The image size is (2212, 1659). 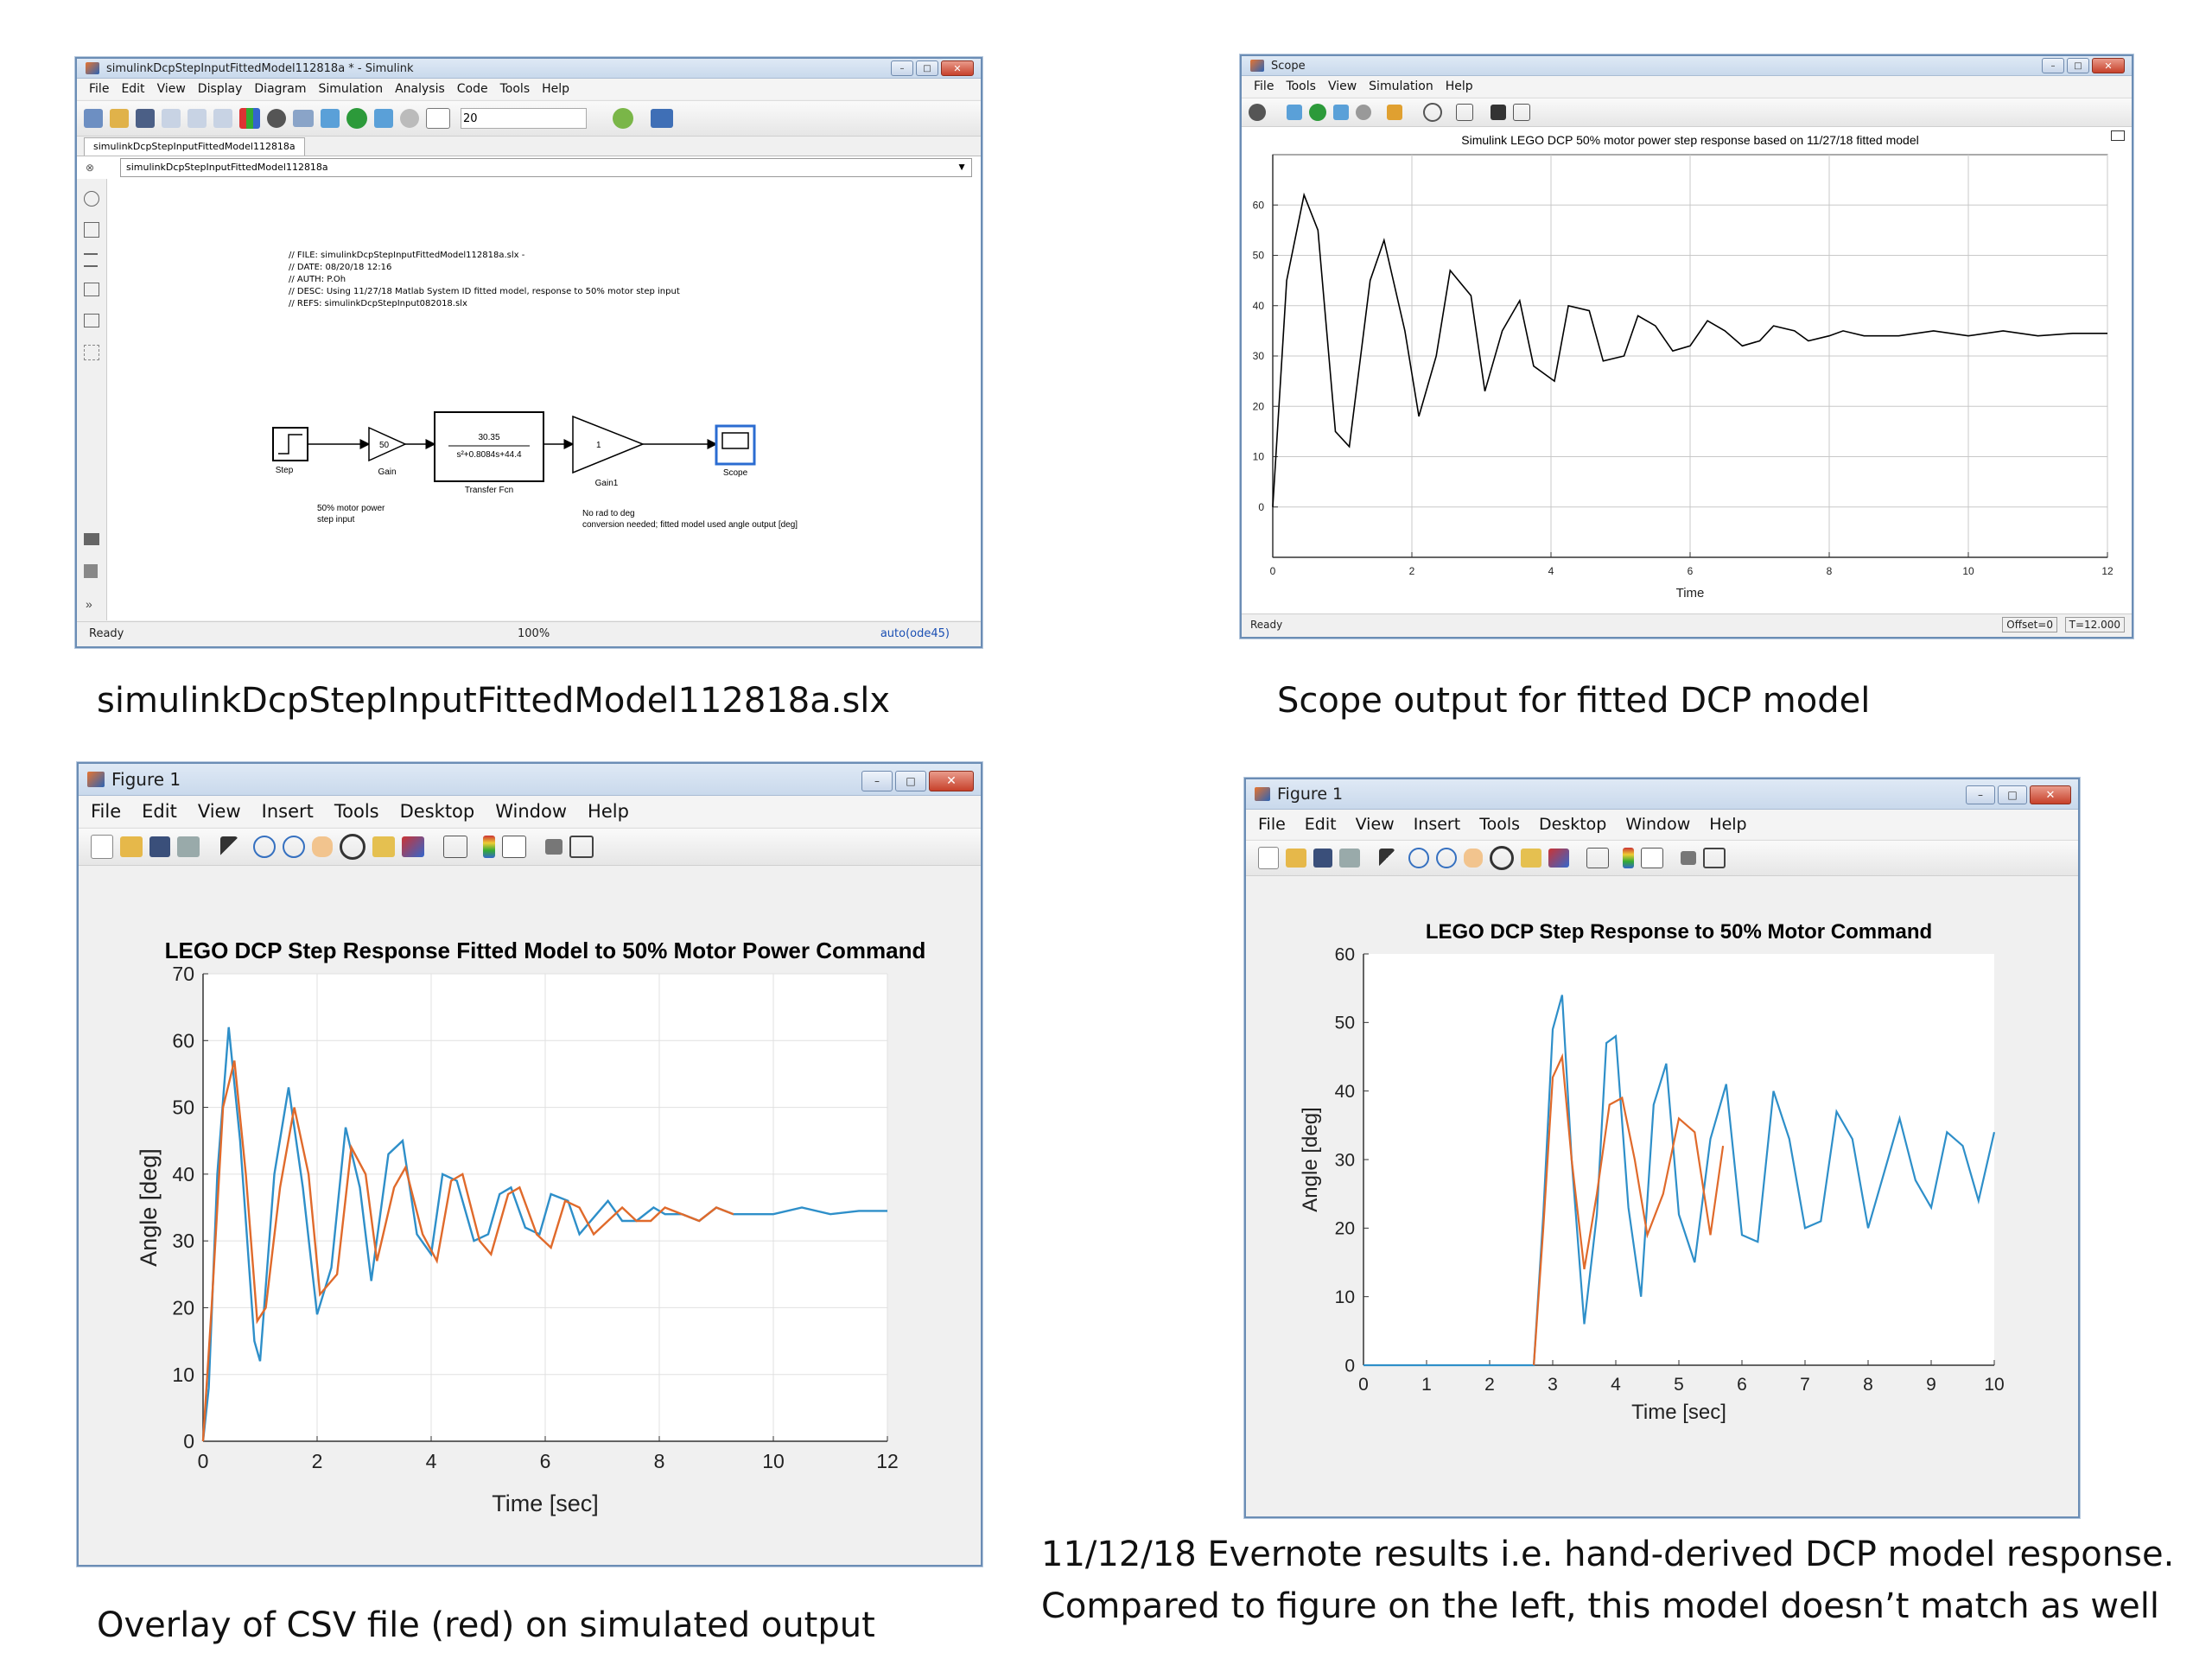 I want to click on stop-icon, so click(x=1363, y=112).